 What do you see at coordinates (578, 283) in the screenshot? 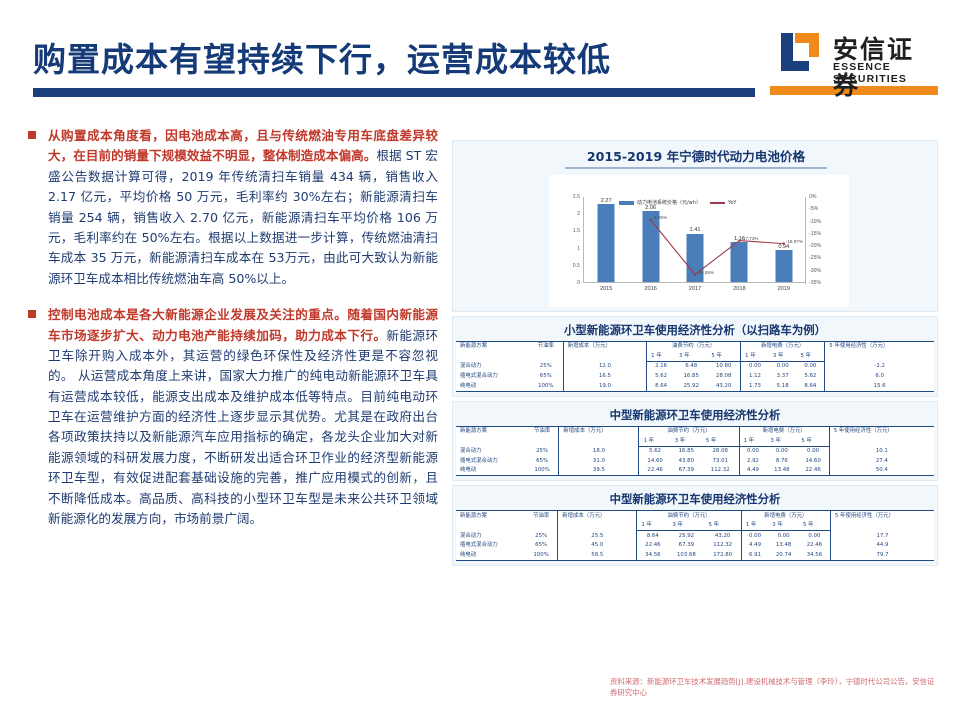
I see `chart-y-tick: 0` at bounding box center [578, 283].